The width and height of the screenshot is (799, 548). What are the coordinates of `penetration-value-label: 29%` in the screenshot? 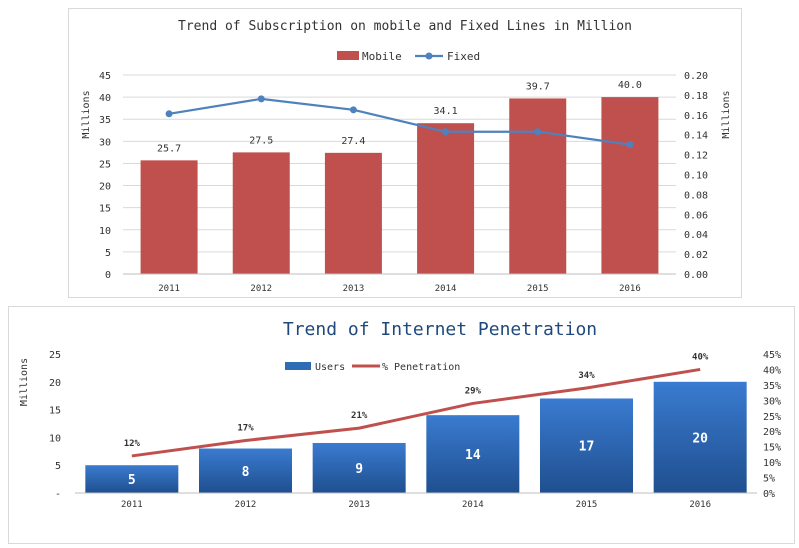 It's located at (473, 391).